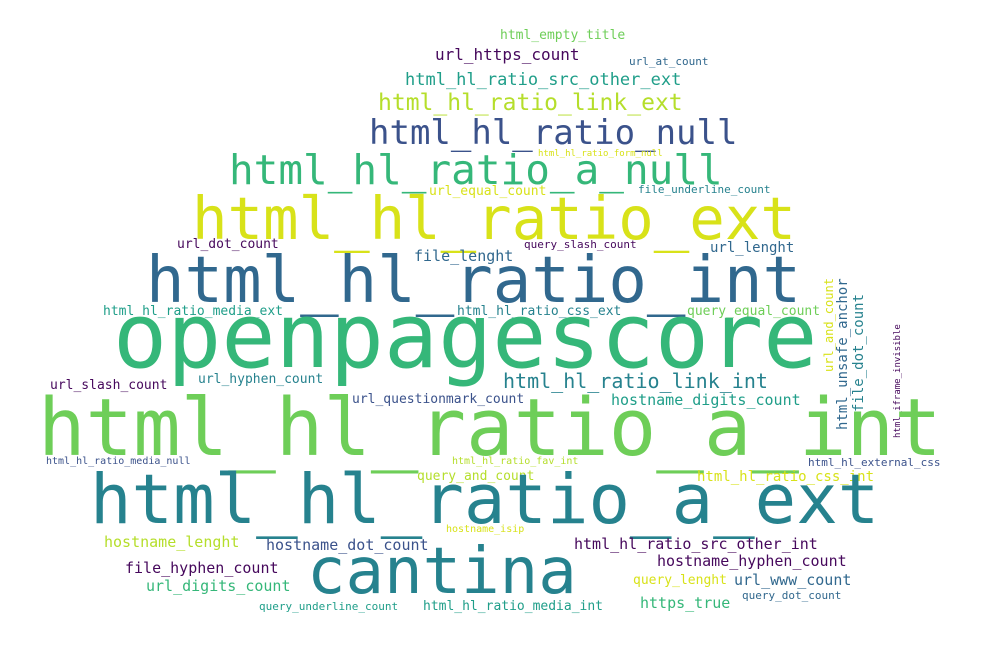 The height and width of the screenshot is (648, 1004). Describe the element at coordinates (465, 336) in the screenshot. I see `word: openpagescore` at that location.